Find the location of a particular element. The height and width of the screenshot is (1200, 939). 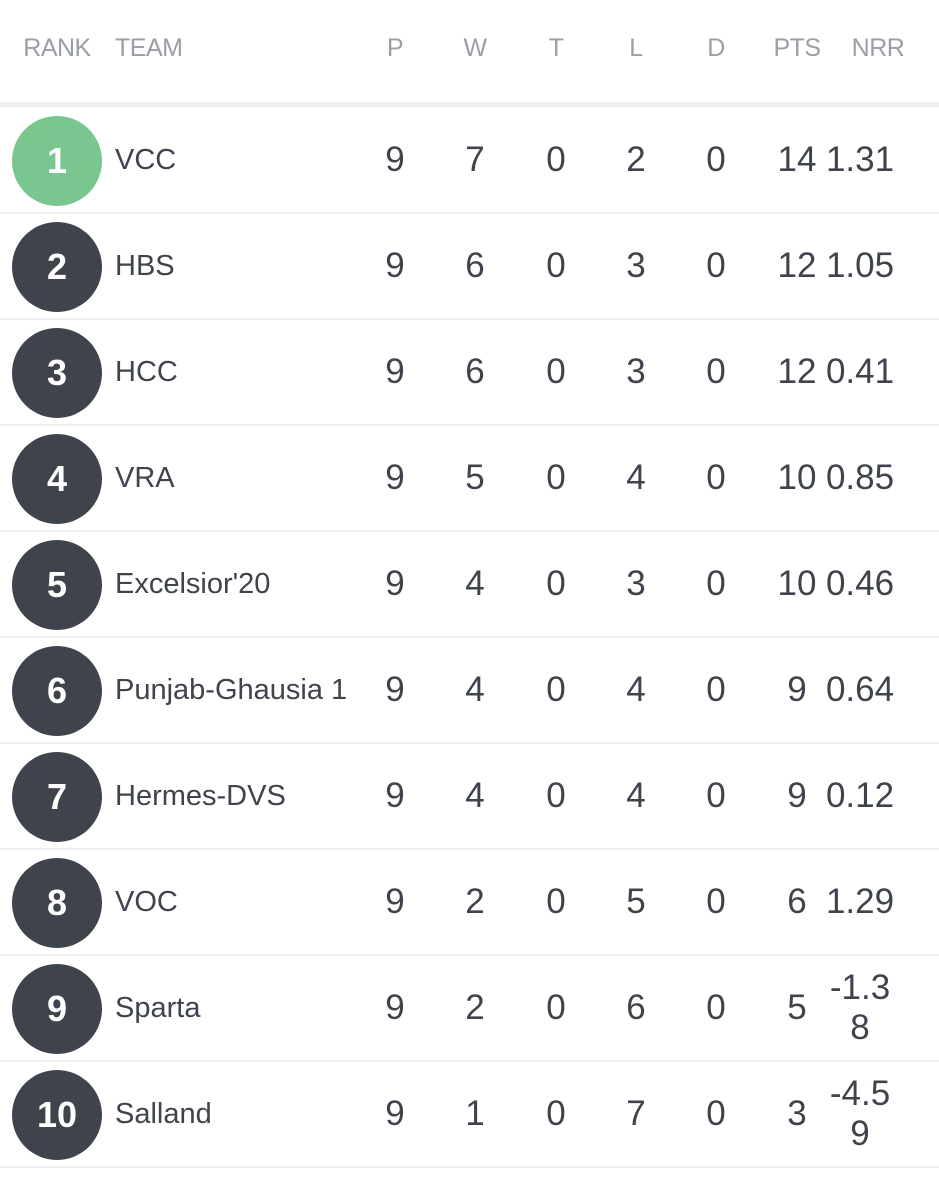

stat-cell: 1 is located at coordinates (475, 1114).